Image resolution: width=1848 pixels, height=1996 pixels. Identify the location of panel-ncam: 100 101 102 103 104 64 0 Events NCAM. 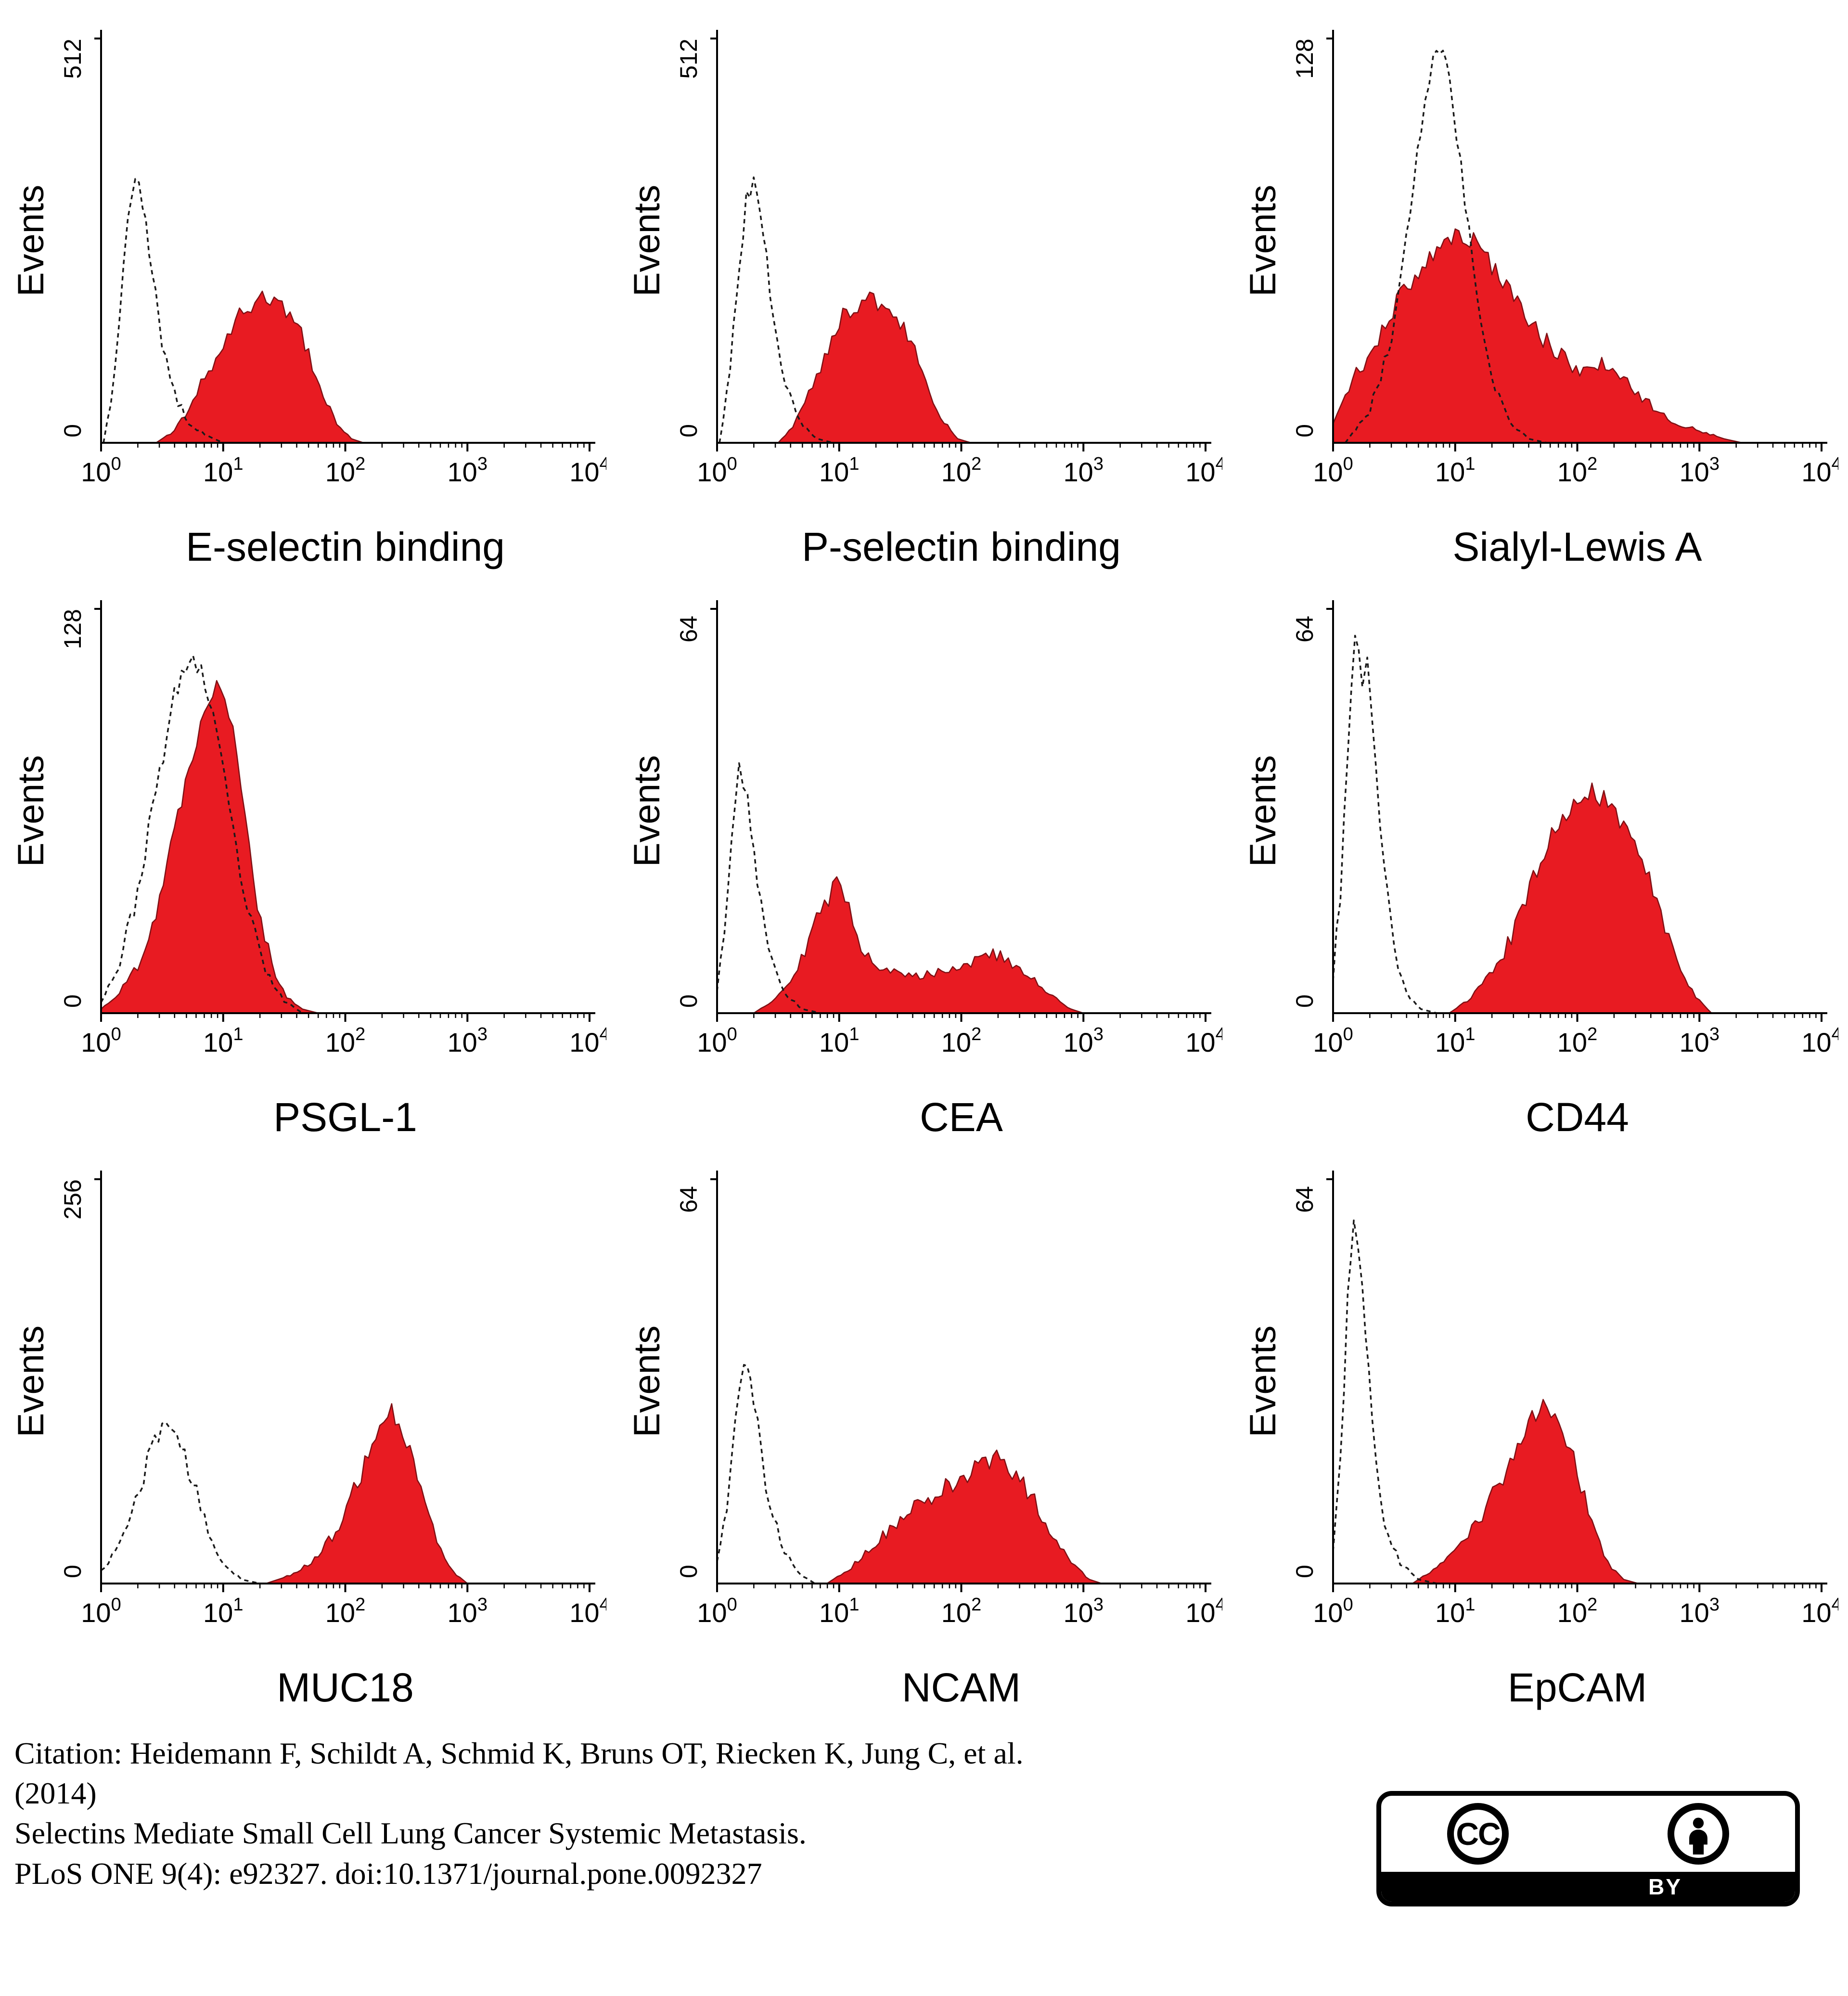
(924, 1435).